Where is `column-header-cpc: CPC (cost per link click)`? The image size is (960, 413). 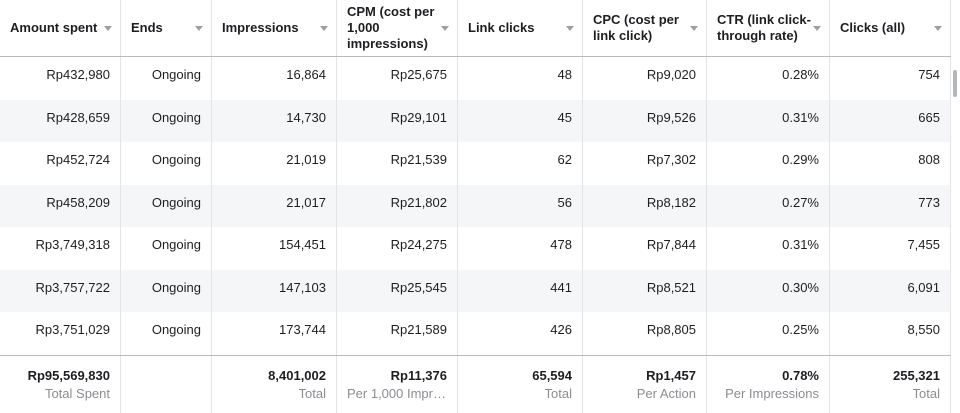 column-header-cpc: CPC (cost per link click) is located at coordinates (645, 28).